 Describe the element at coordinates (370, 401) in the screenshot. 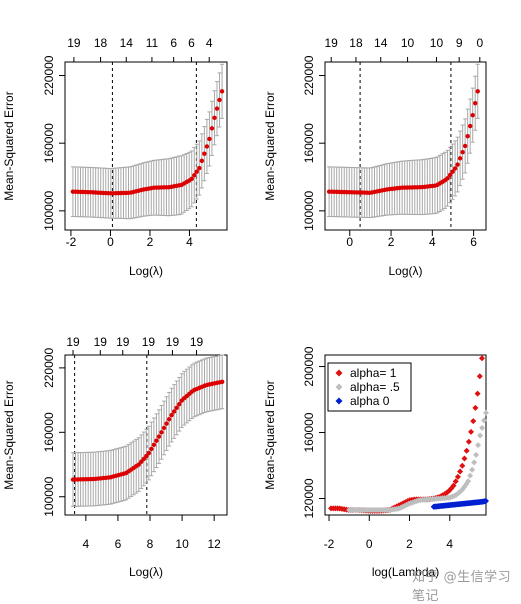

I see `legend-label: alpha 0` at that location.